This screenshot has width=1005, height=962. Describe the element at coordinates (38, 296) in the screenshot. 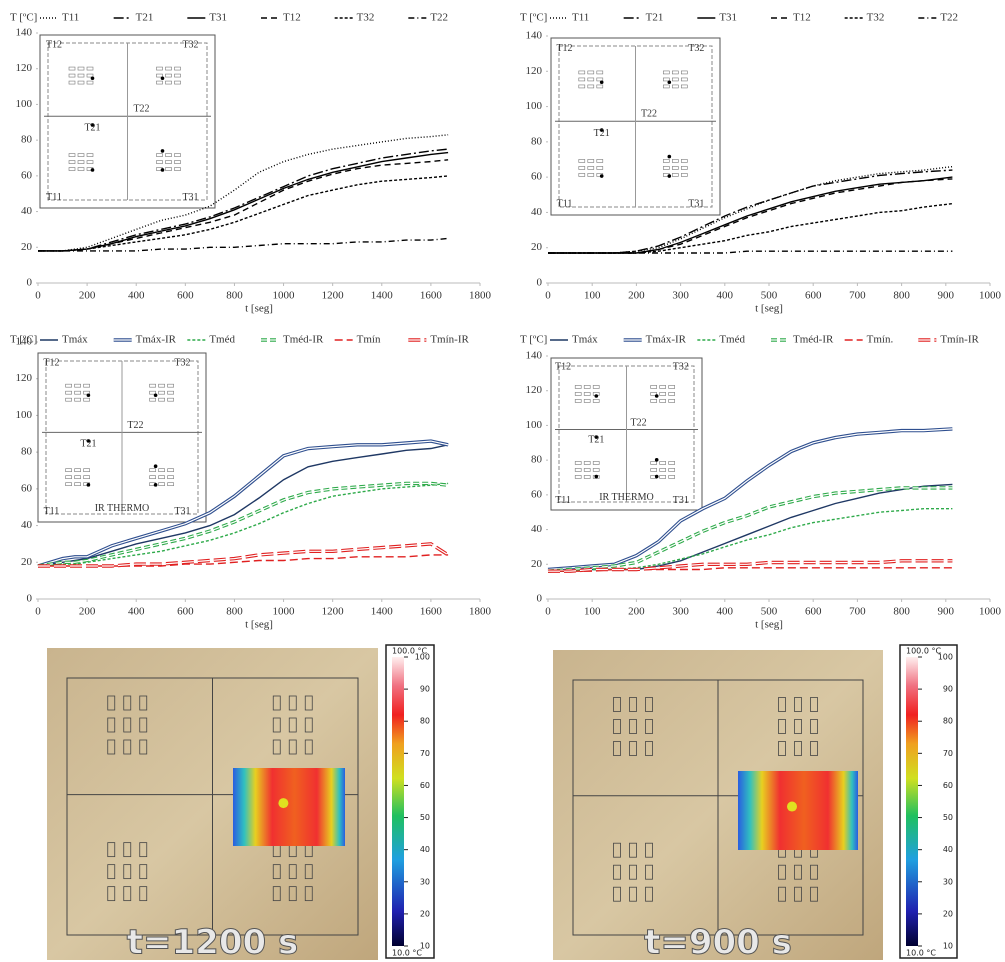

I see `x-tick-label: 0` at that location.